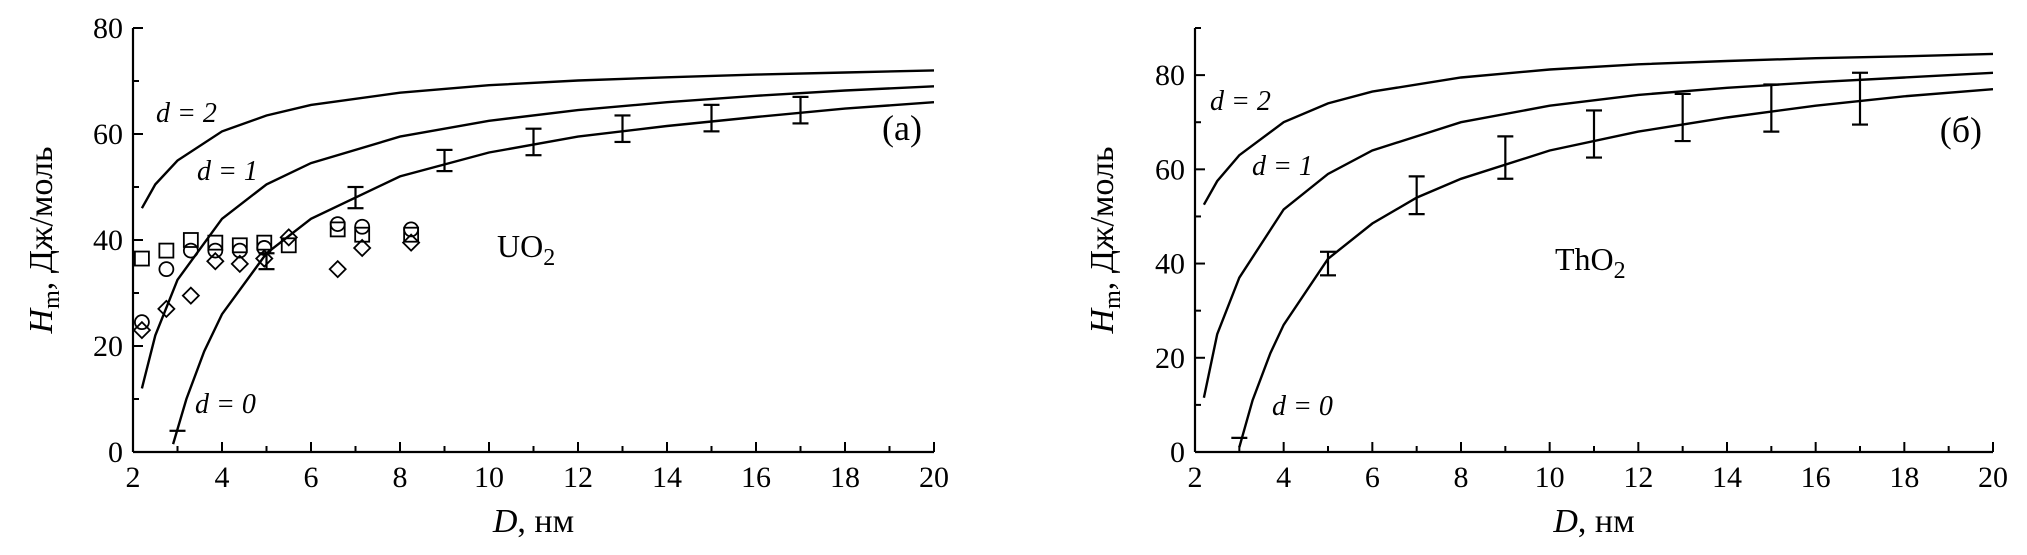  I want to click on compound-label: ThO2, so click(1590, 262).